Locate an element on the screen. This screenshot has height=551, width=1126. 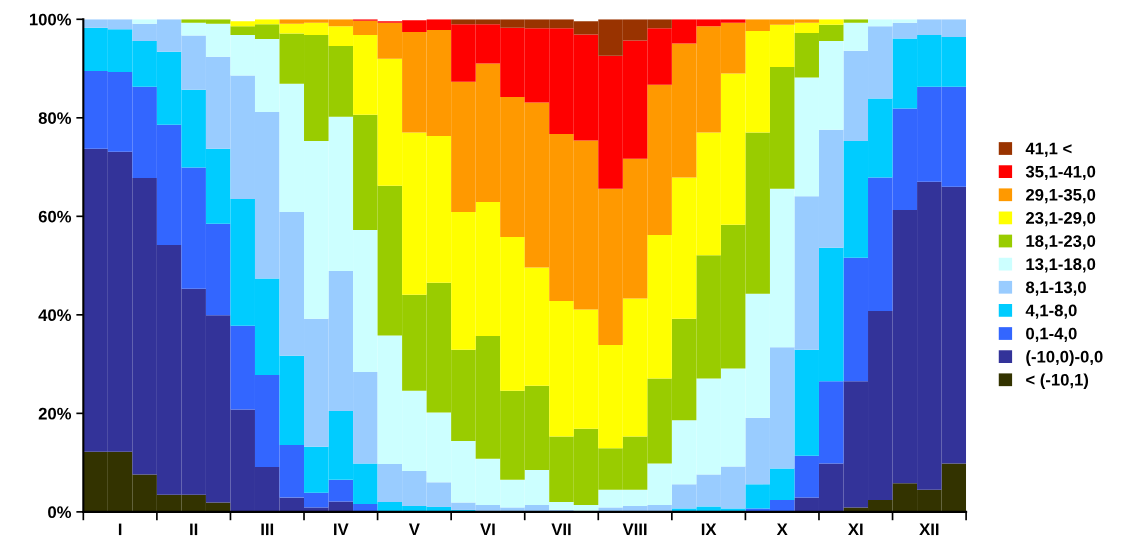
legend-label: 0,1-4,0 is located at coordinates (1051, 334).